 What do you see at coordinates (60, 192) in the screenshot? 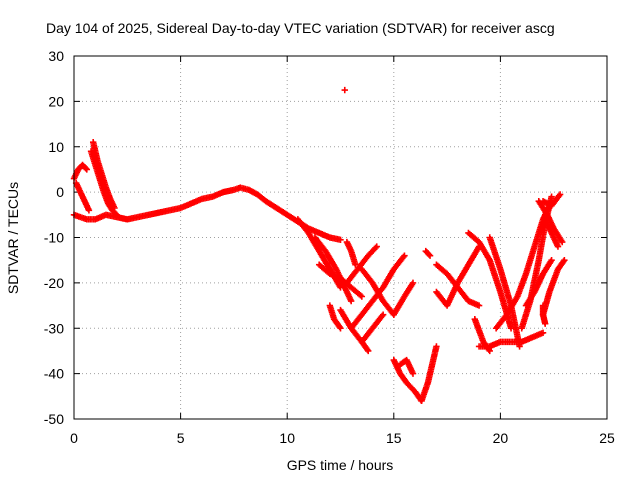
I see `y-tick-label: 0` at bounding box center [60, 192].